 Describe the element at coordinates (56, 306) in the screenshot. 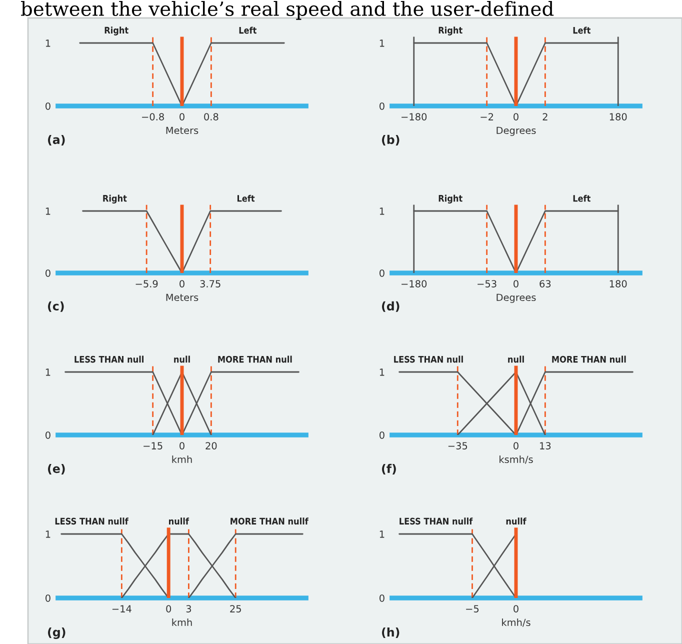

I see `text: (c)` at that location.